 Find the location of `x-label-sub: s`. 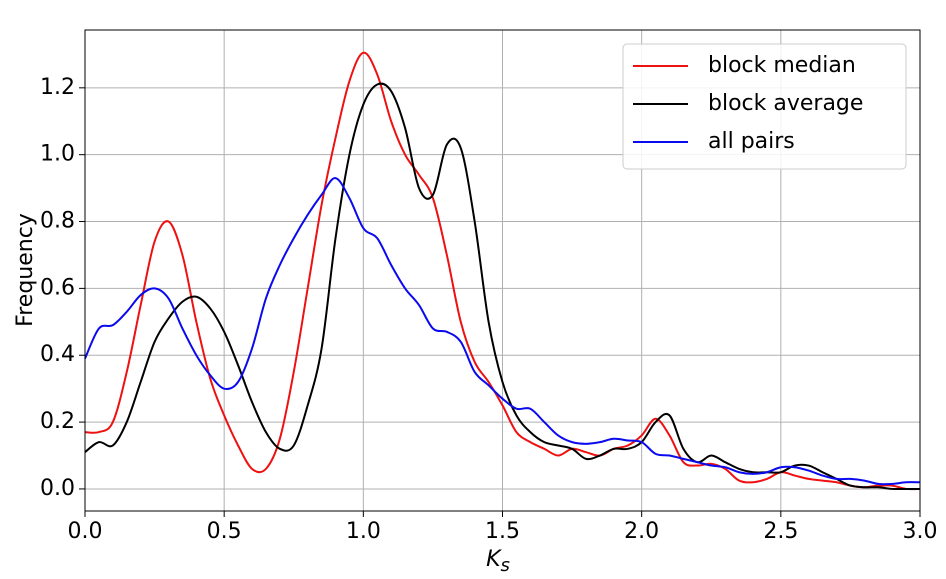

x-label-sub: s is located at coordinates (505, 565).